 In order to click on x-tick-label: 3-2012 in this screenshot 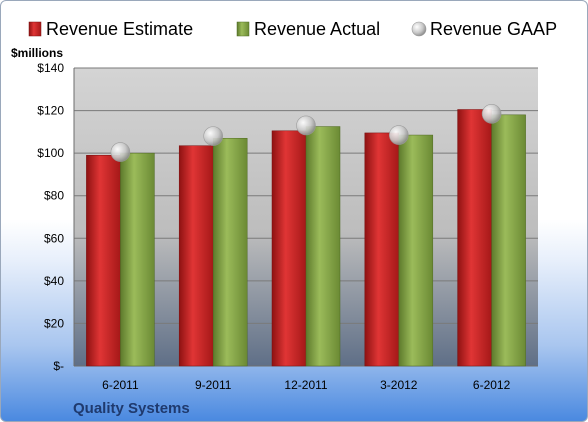, I will do `click(399, 385)`.